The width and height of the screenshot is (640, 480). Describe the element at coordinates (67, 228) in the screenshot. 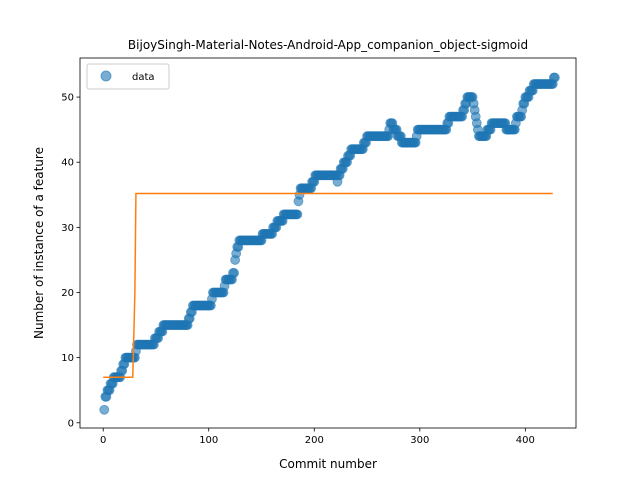

I see `y-tick-label-30: 30` at that location.